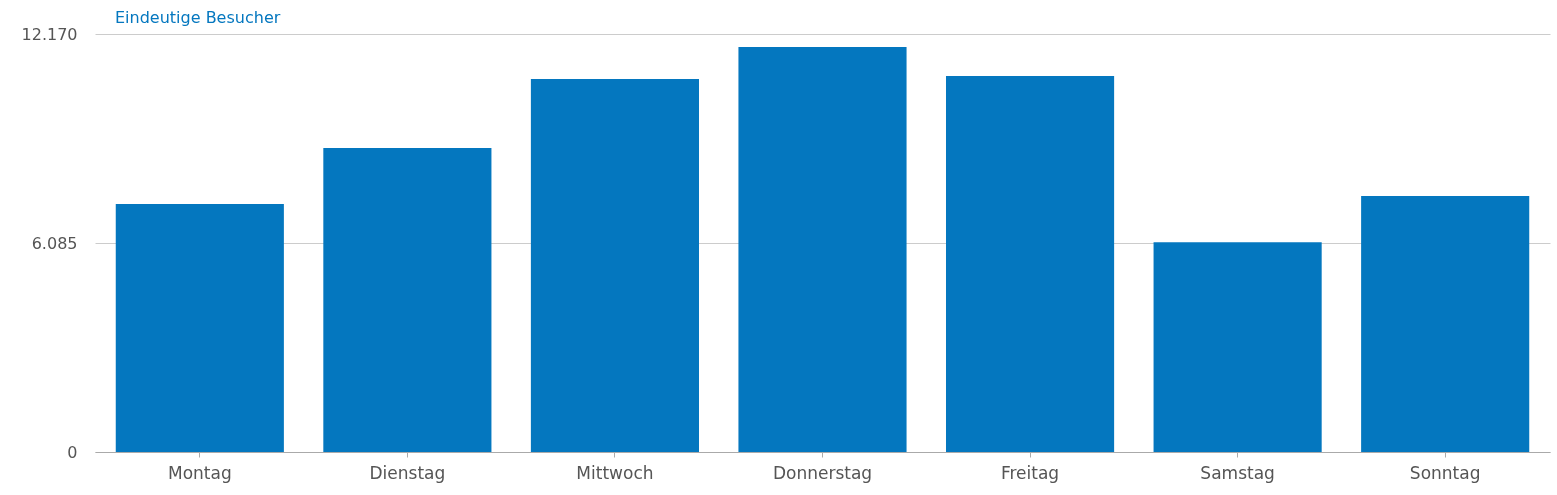  Describe the element at coordinates (822, 472) in the screenshot. I see `x-tick-label: Donnerstag` at that location.